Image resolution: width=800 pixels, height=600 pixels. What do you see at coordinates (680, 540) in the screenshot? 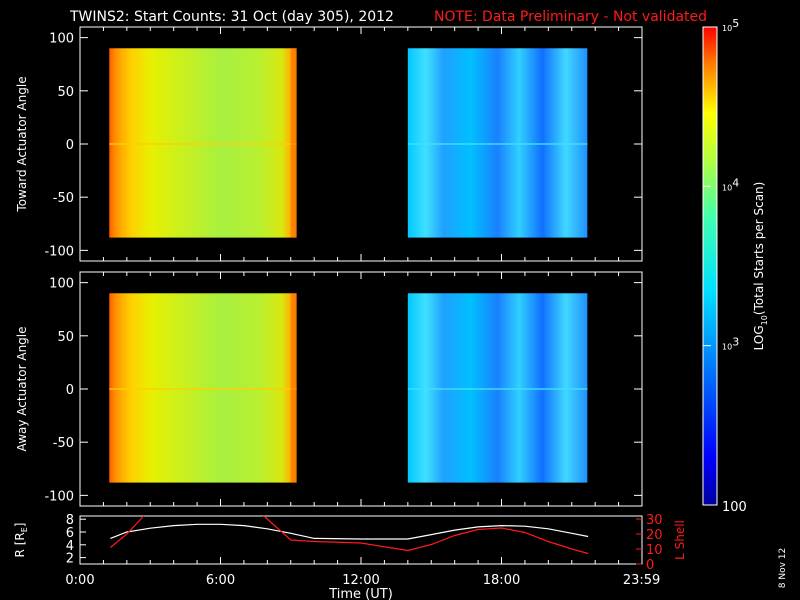
I see `lshell-axis-label: L Shell` at bounding box center [680, 540].